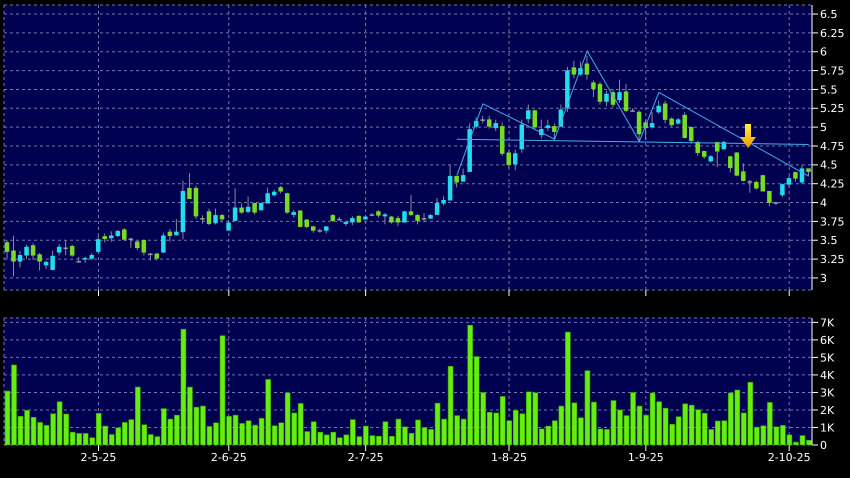 The width and height of the screenshot is (850, 478). I want to click on y-tick-label: 3.5, so click(829, 241).